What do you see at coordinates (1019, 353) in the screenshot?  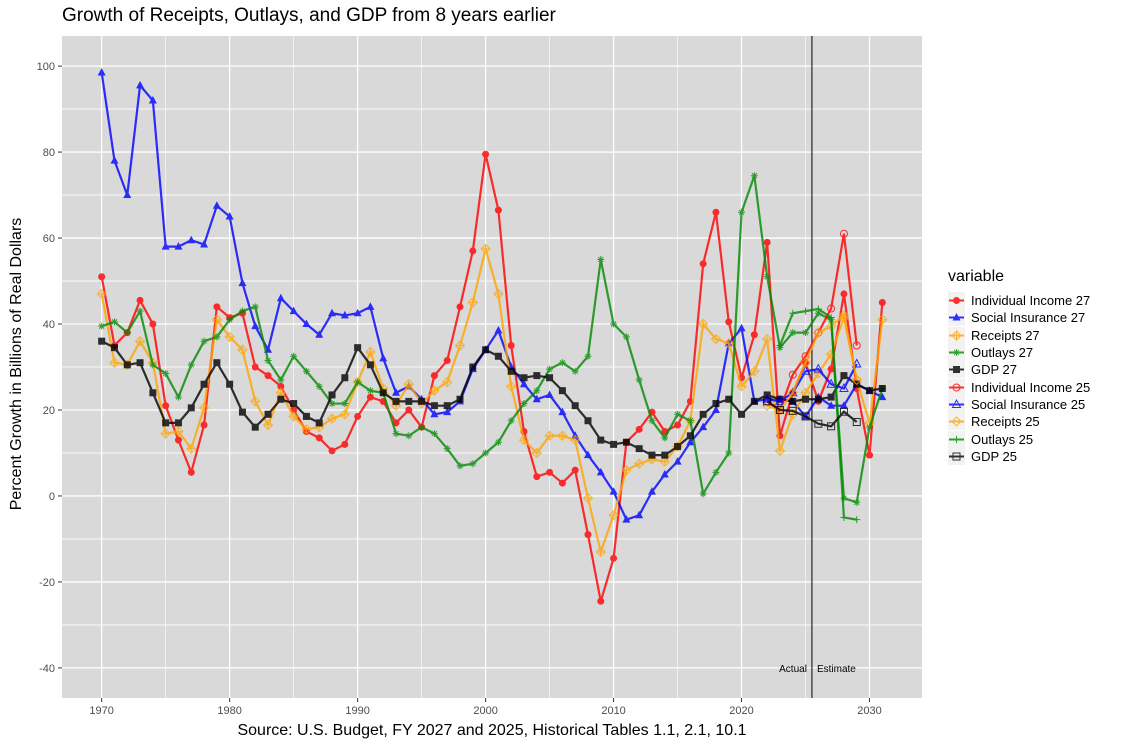 I see `legend-item: Outlays 27` at bounding box center [1019, 353].